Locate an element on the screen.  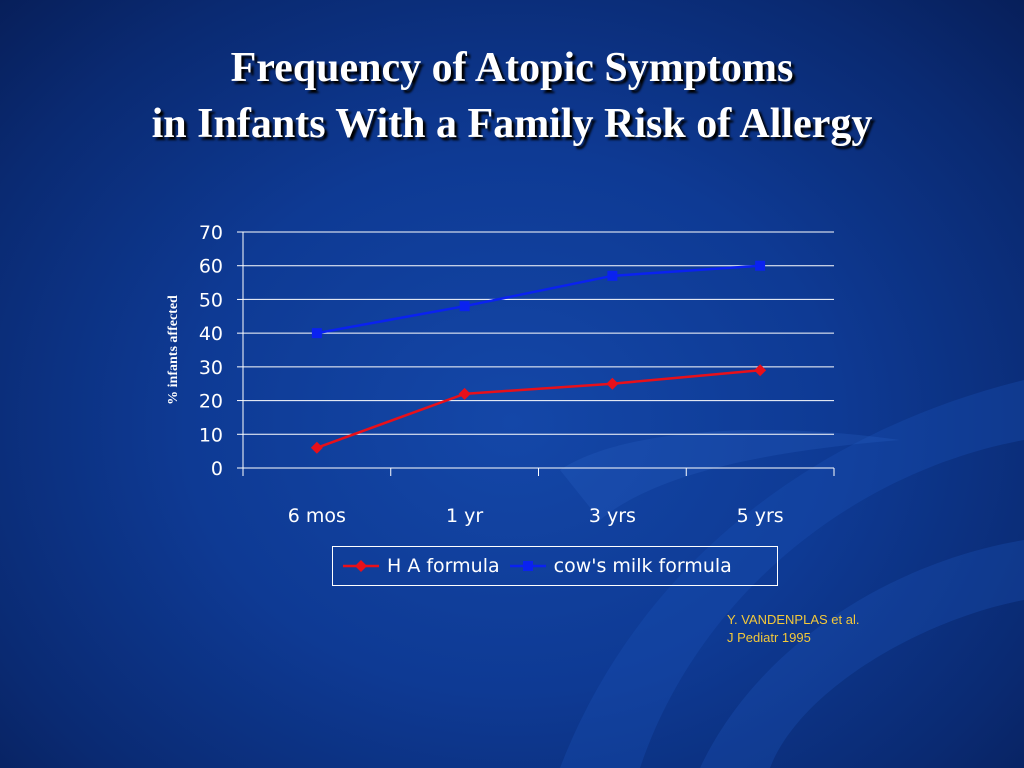
legend-item-ha-formula: H A formula is located at coordinates (420, 566).